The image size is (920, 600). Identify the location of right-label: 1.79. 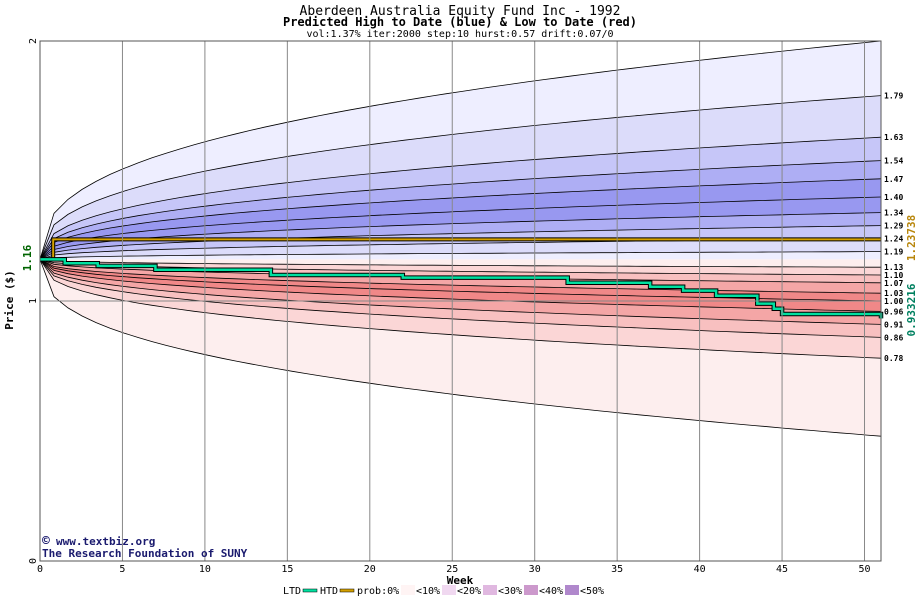
(893, 96).